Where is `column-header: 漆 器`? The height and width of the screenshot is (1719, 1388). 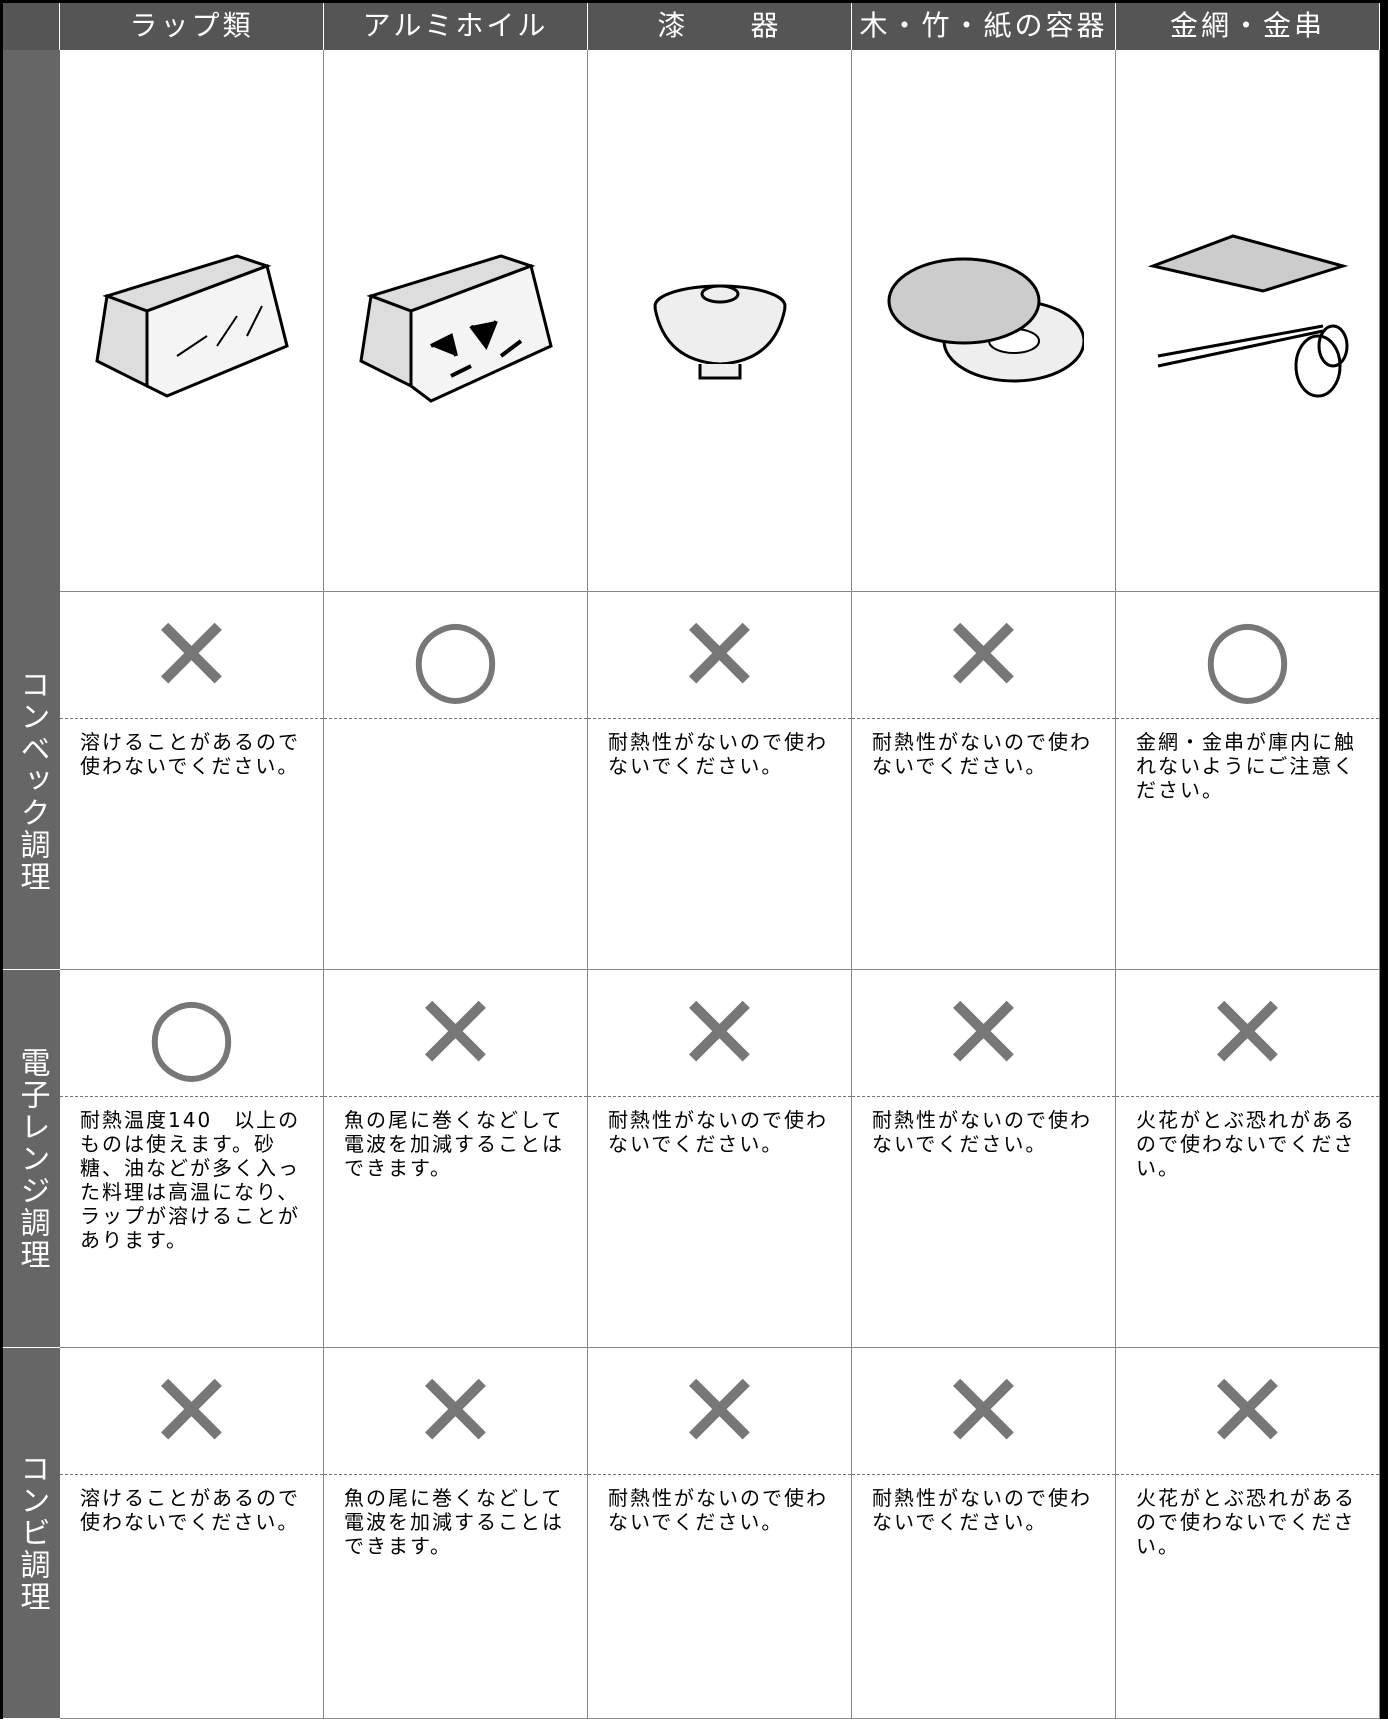
column-header: 漆 器 is located at coordinates (720, 26).